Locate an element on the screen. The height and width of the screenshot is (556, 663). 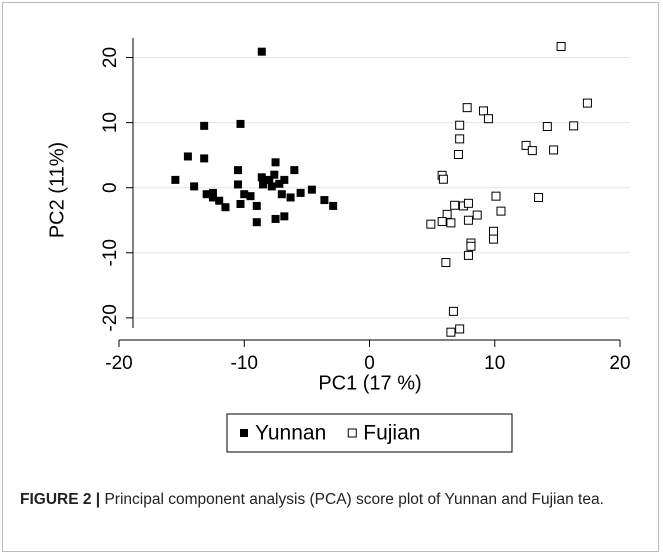
legend-label: Fujian is located at coordinates (391, 433).